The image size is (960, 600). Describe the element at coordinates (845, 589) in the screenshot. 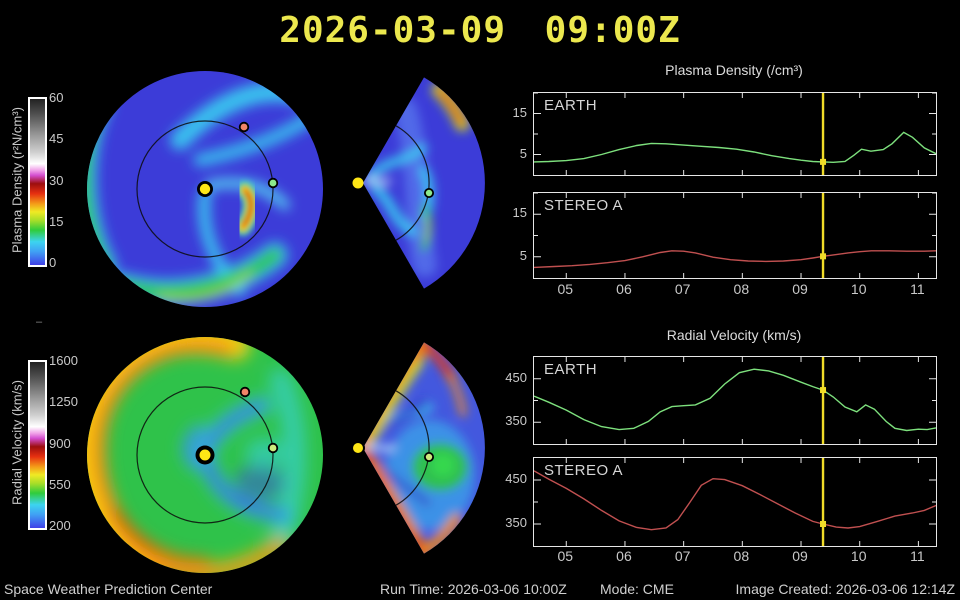

I see `footer-image-created: Image Created: 2026-03-06 12:14Z` at that location.